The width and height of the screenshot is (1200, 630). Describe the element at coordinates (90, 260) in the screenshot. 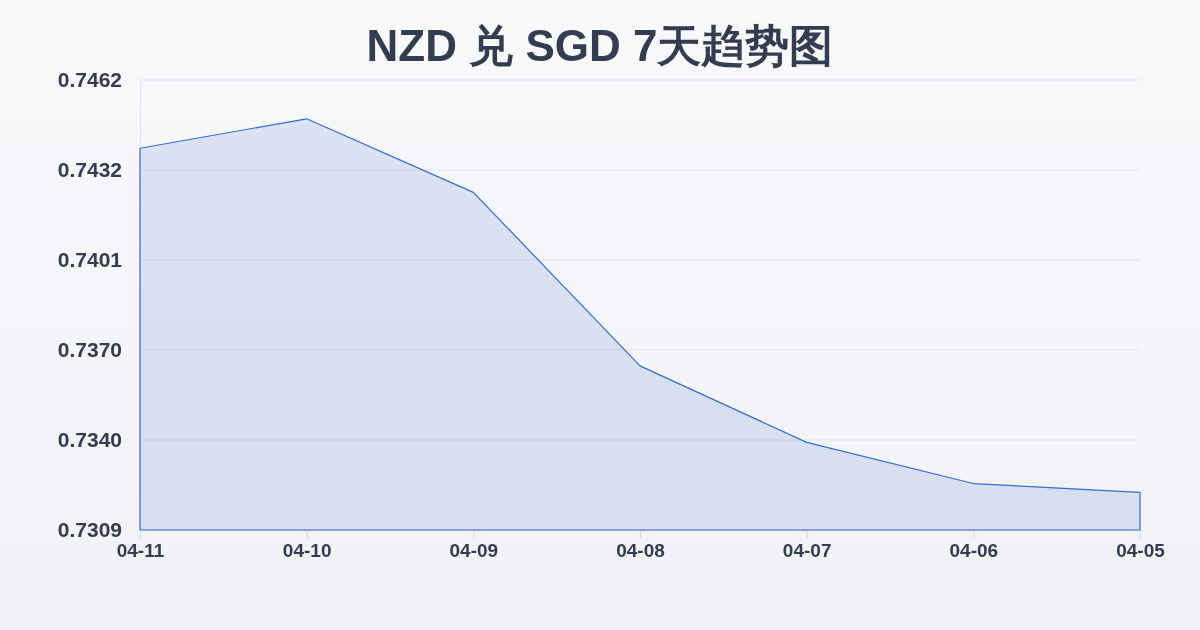

I see `y-tick-label: 0.7401` at that location.